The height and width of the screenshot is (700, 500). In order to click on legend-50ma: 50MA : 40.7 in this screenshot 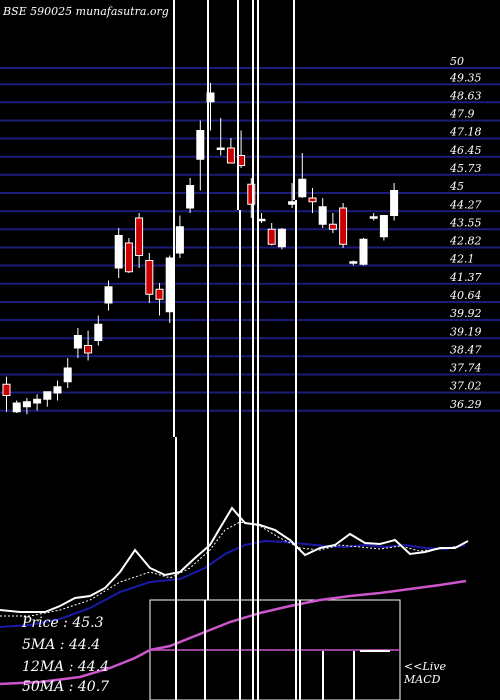, I will do `click(66, 687)`.